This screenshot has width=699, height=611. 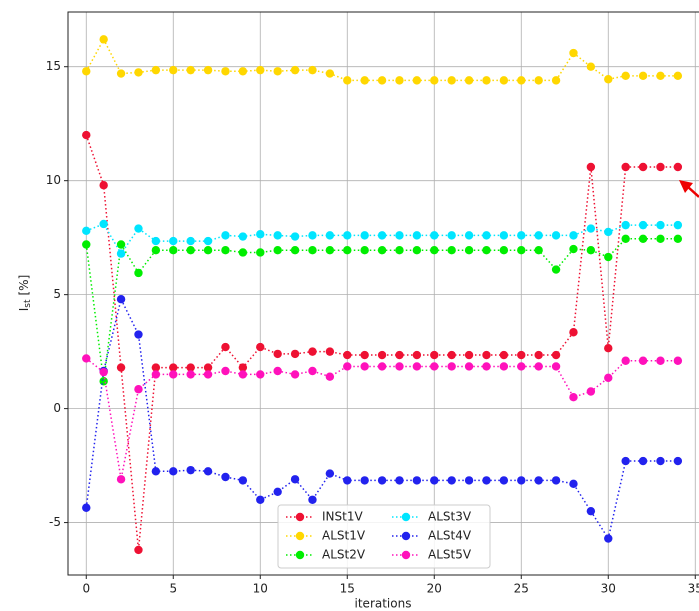 I want to click on y-tick-label: 10, so click(x=53, y=180).